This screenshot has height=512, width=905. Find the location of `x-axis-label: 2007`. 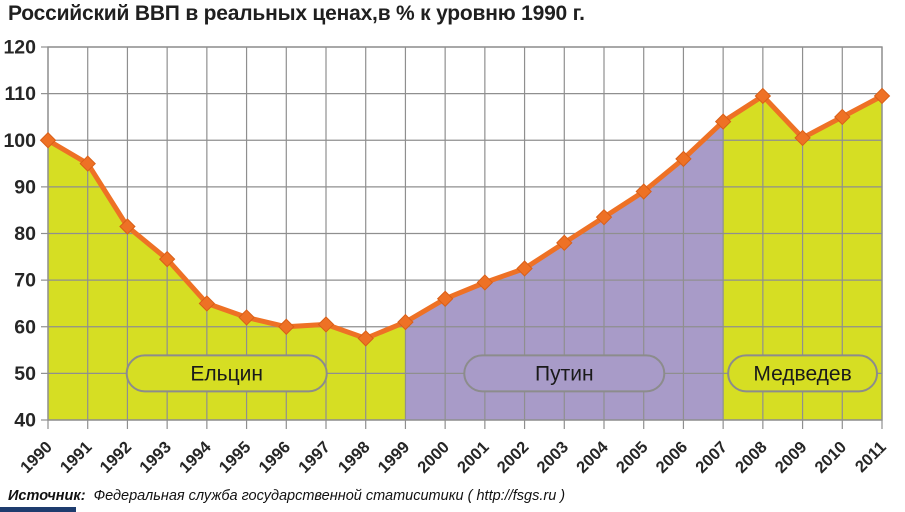

x-axis-label: 2007 is located at coordinates (711, 457).